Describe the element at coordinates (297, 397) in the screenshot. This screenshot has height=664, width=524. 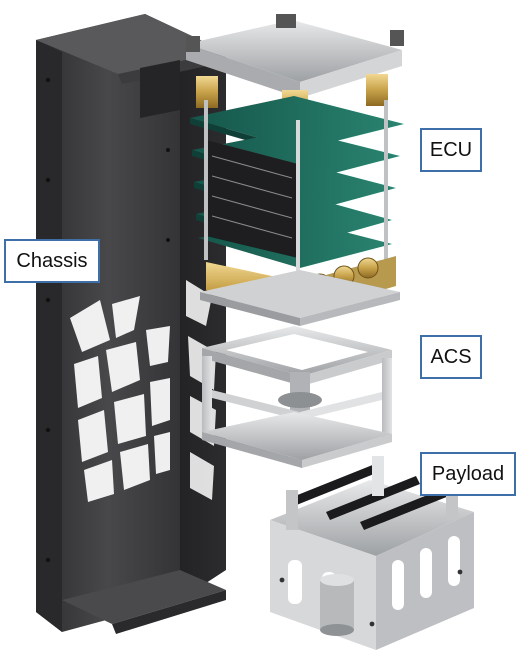
I see `acs-part` at that location.